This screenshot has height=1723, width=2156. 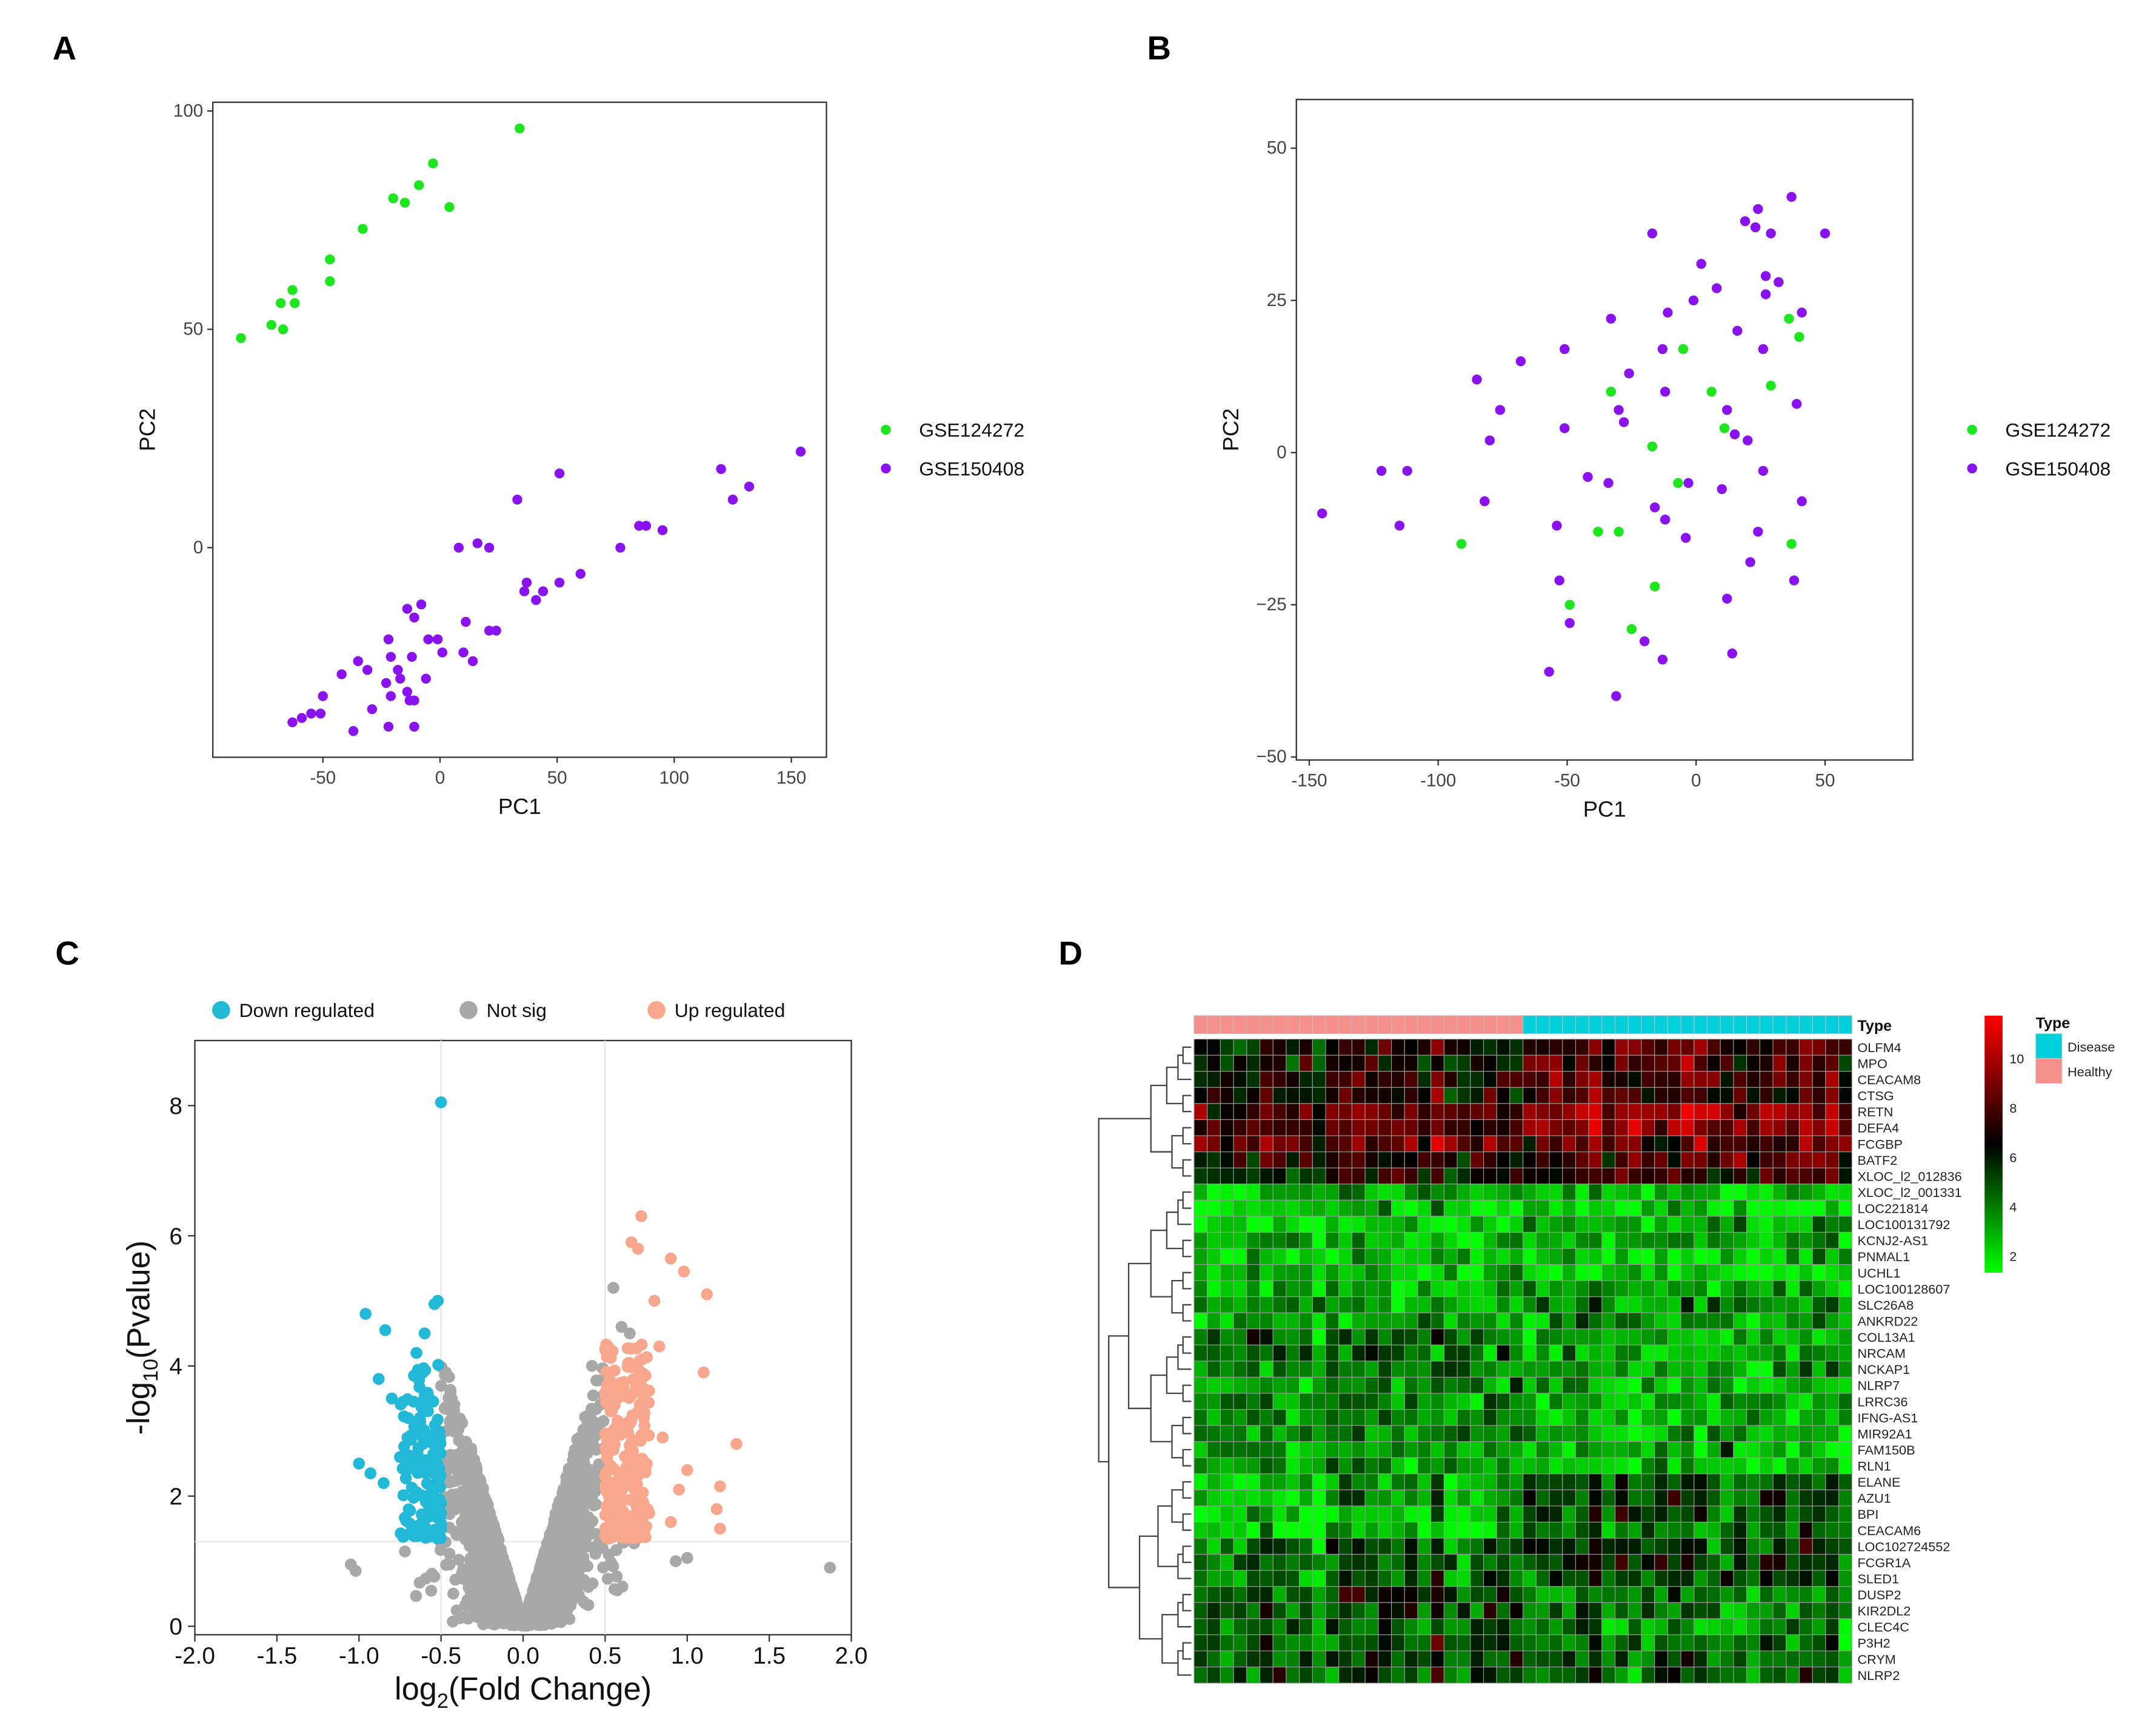 I want to click on y-axis-label-sub: 10, so click(x=150, y=1370).